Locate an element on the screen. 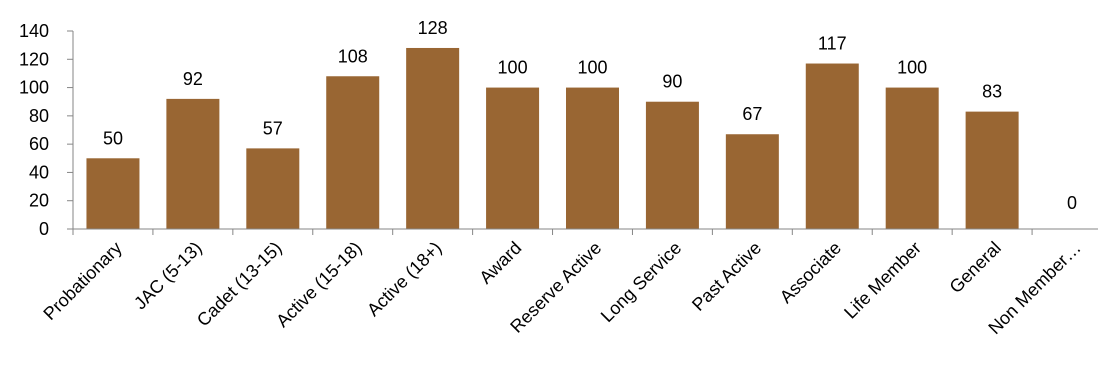 This screenshot has height=372, width=1102. category-label: Active (15-18) is located at coordinates (318, 284).